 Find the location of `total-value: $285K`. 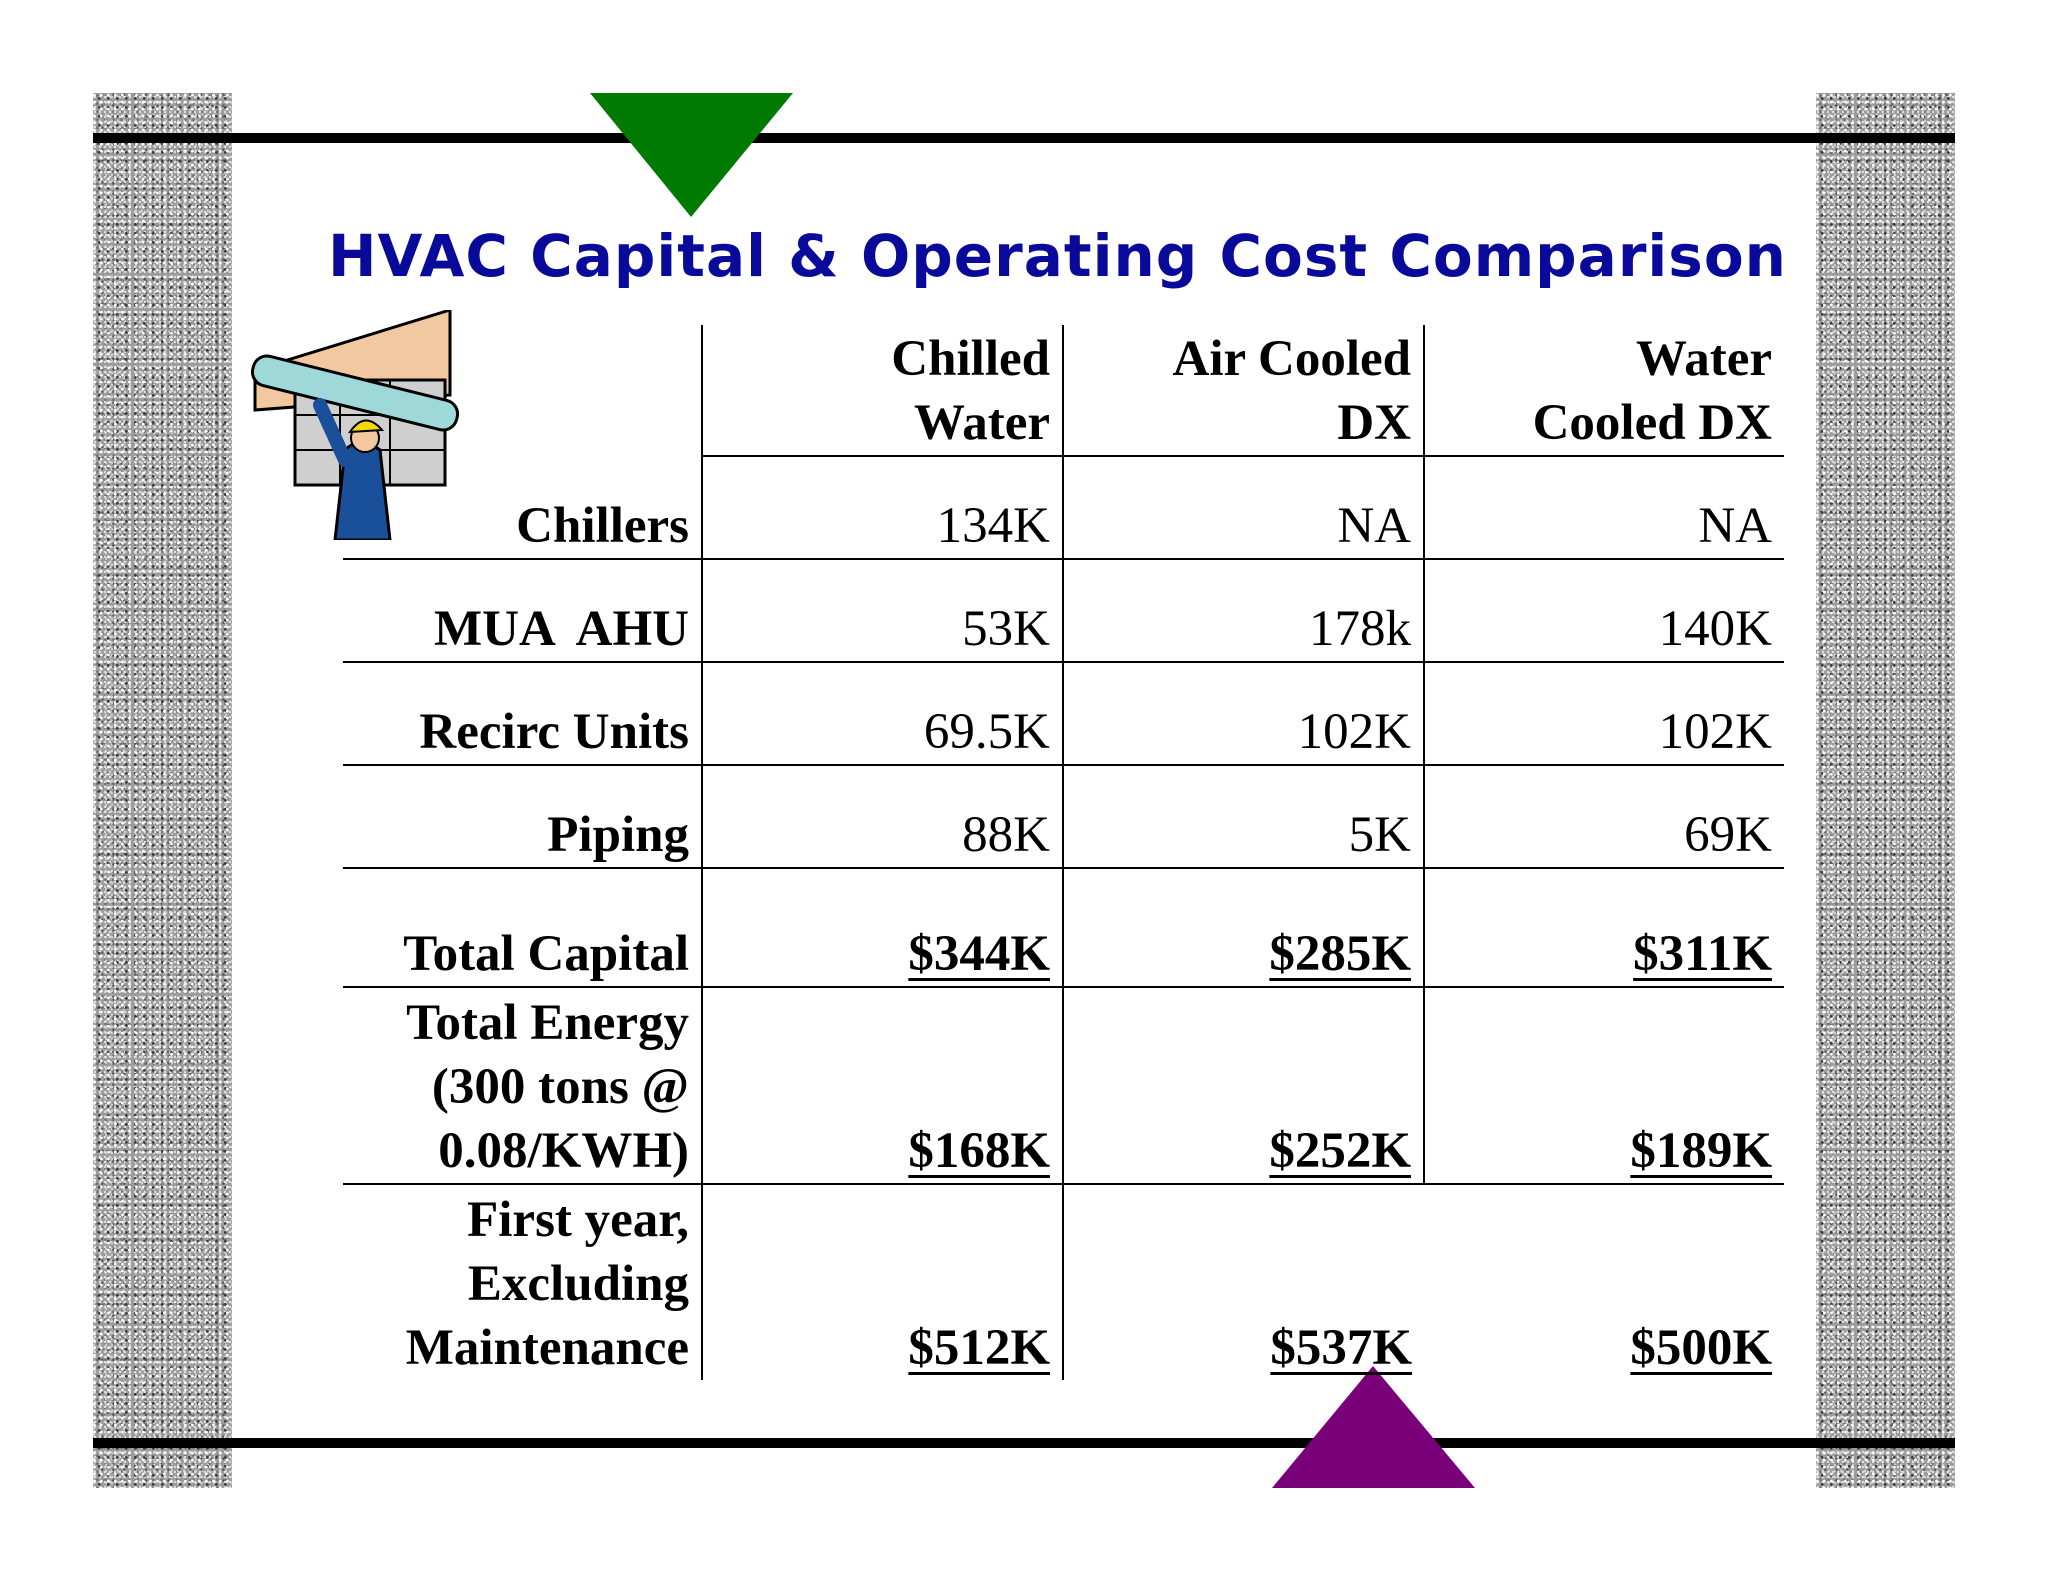

total-value: $285K is located at coordinates (1340, 954).